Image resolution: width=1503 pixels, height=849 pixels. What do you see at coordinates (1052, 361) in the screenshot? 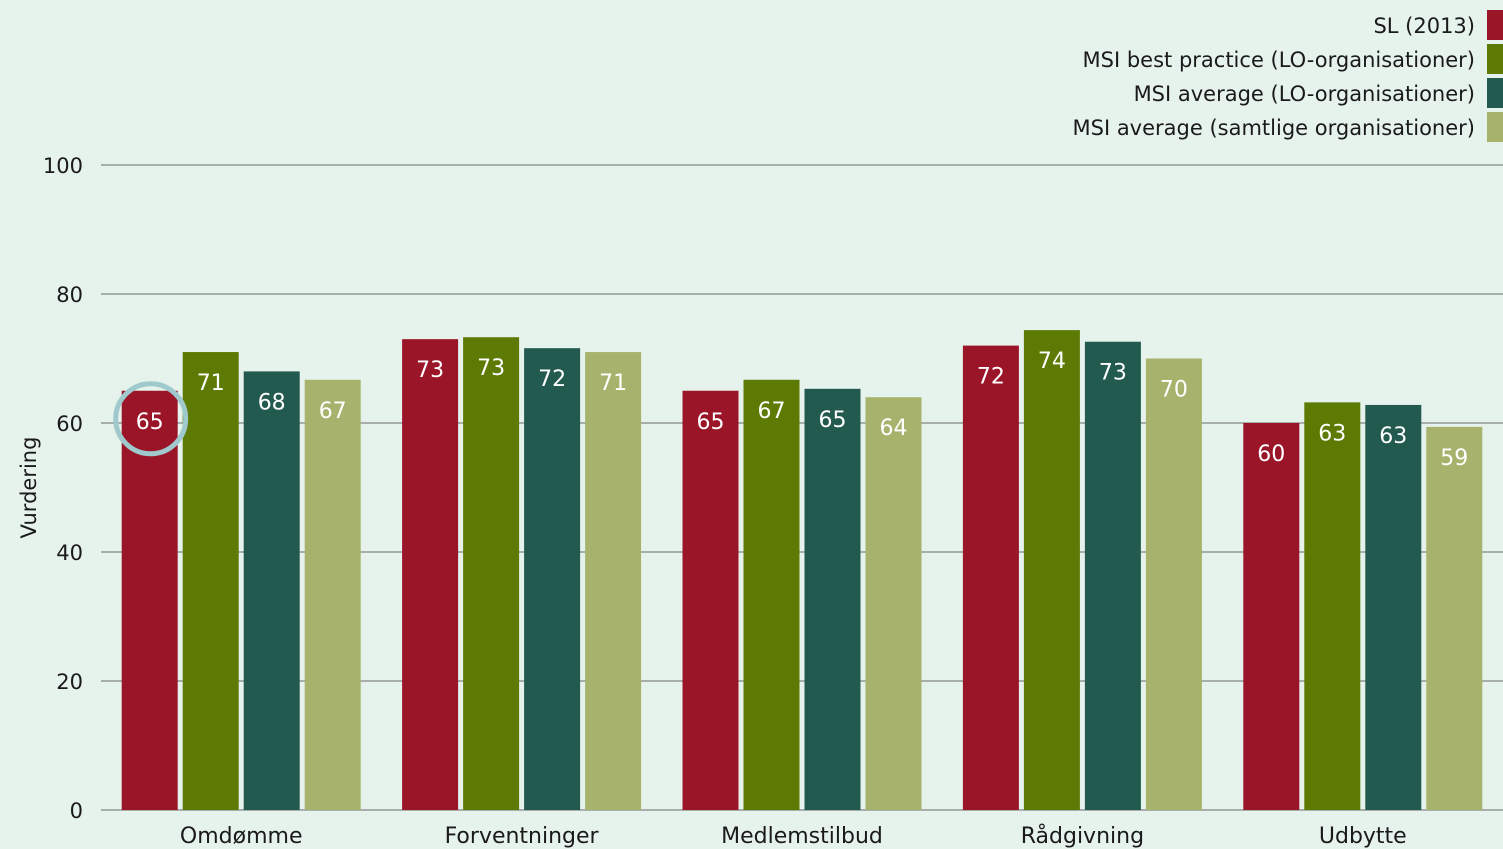
I see `data-label: 74` at bounding box center [1052, 361].